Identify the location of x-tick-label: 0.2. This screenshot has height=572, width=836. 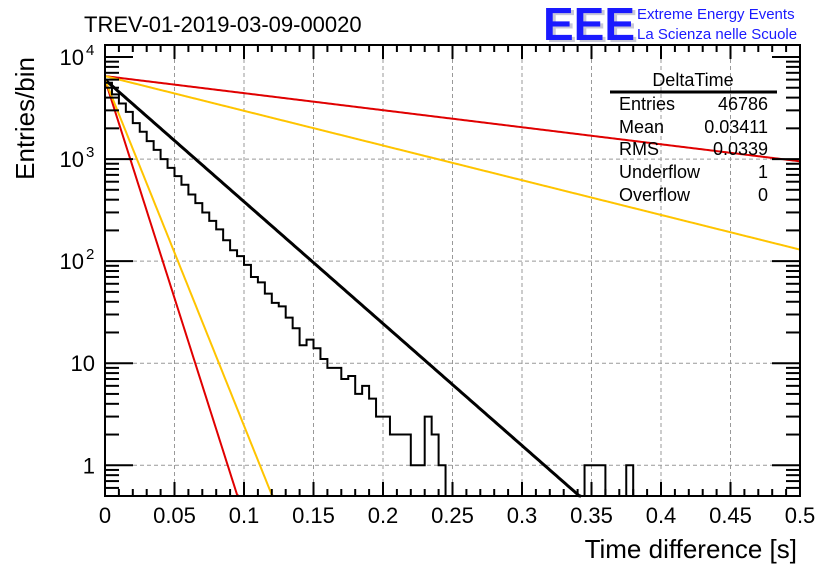
(383, 515).